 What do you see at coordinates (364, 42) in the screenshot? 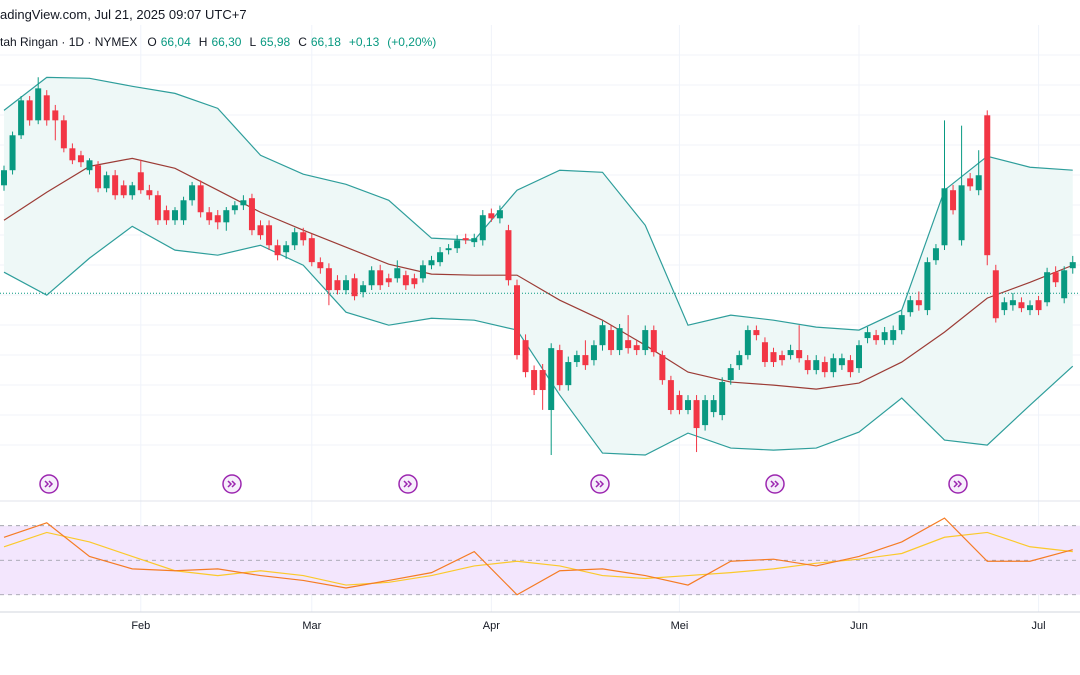
I see `change: +0,13` at bounding box center [364, 42].